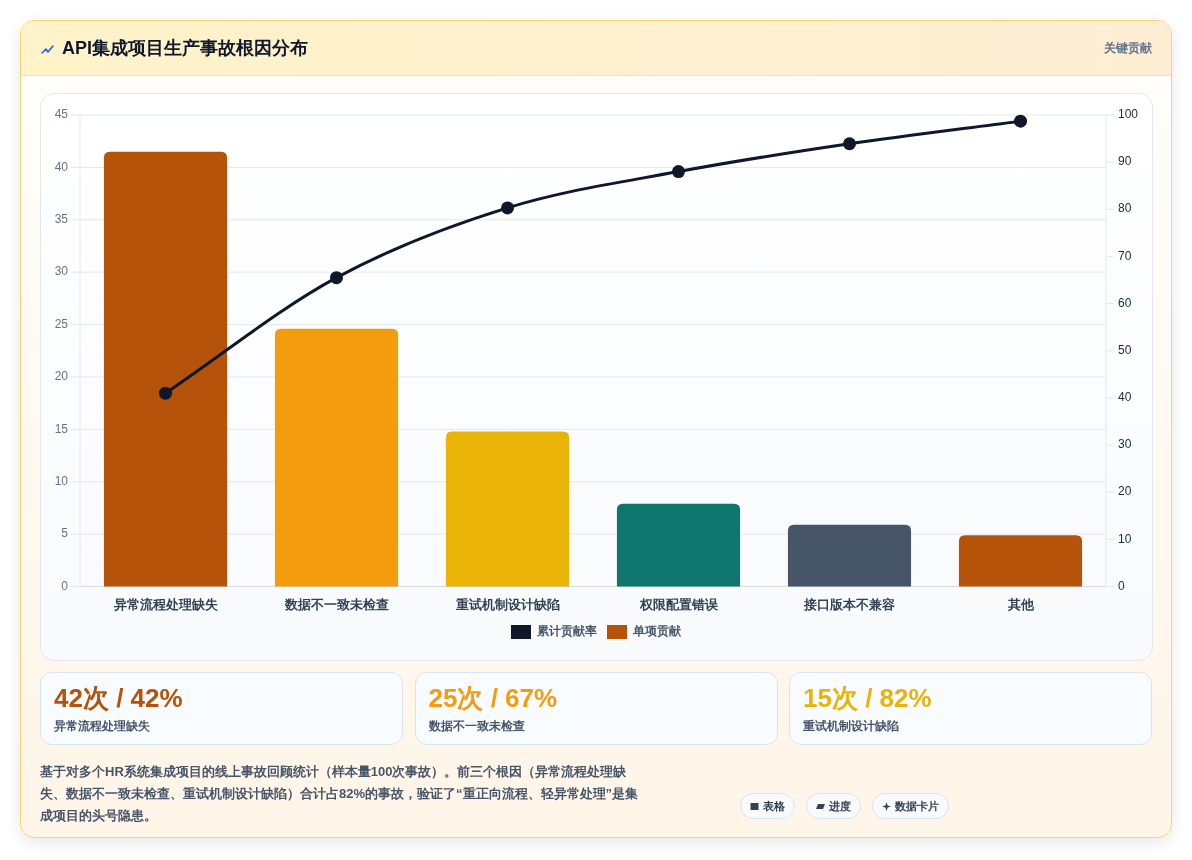 Image resolution: width=1192 pixels, height=860 pixels. Describe the element at coordinates (61, 323) in the screenshot. I see `y-tick-label: 25` at that location.